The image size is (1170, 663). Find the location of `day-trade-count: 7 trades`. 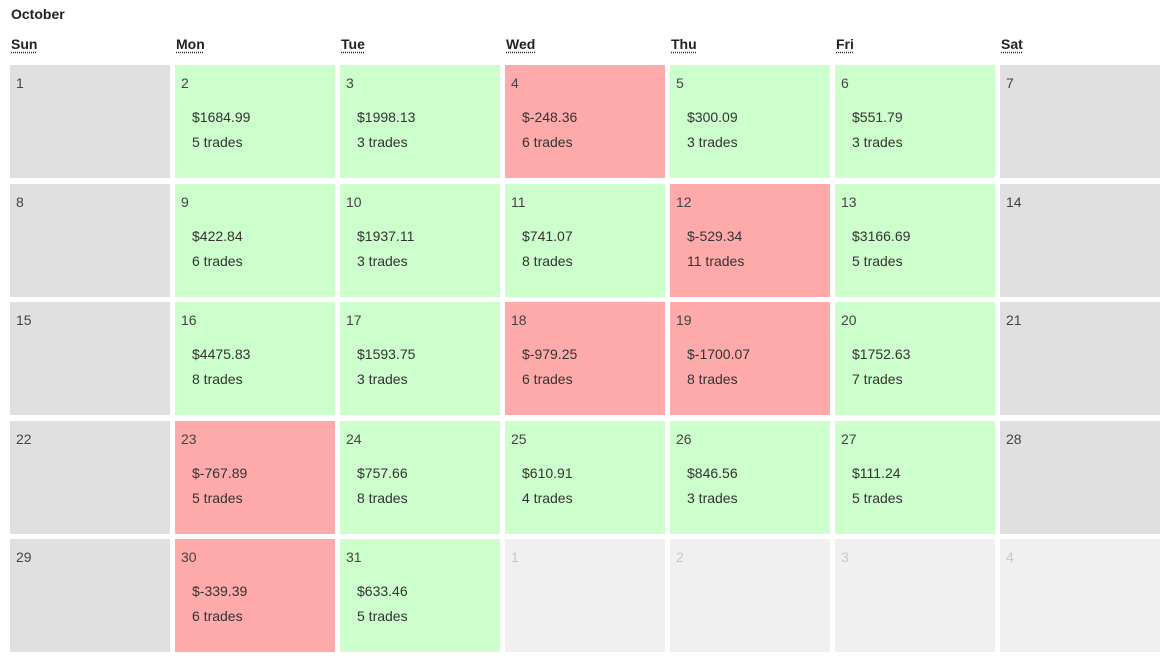

day-trade-count: 7 trades is located at coordinates (877, 379).